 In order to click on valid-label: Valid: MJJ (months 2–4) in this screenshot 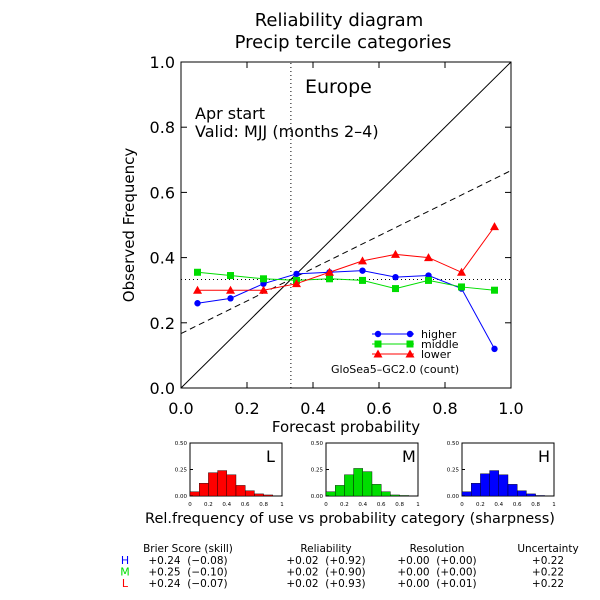, I will do `click(287, 131)`.